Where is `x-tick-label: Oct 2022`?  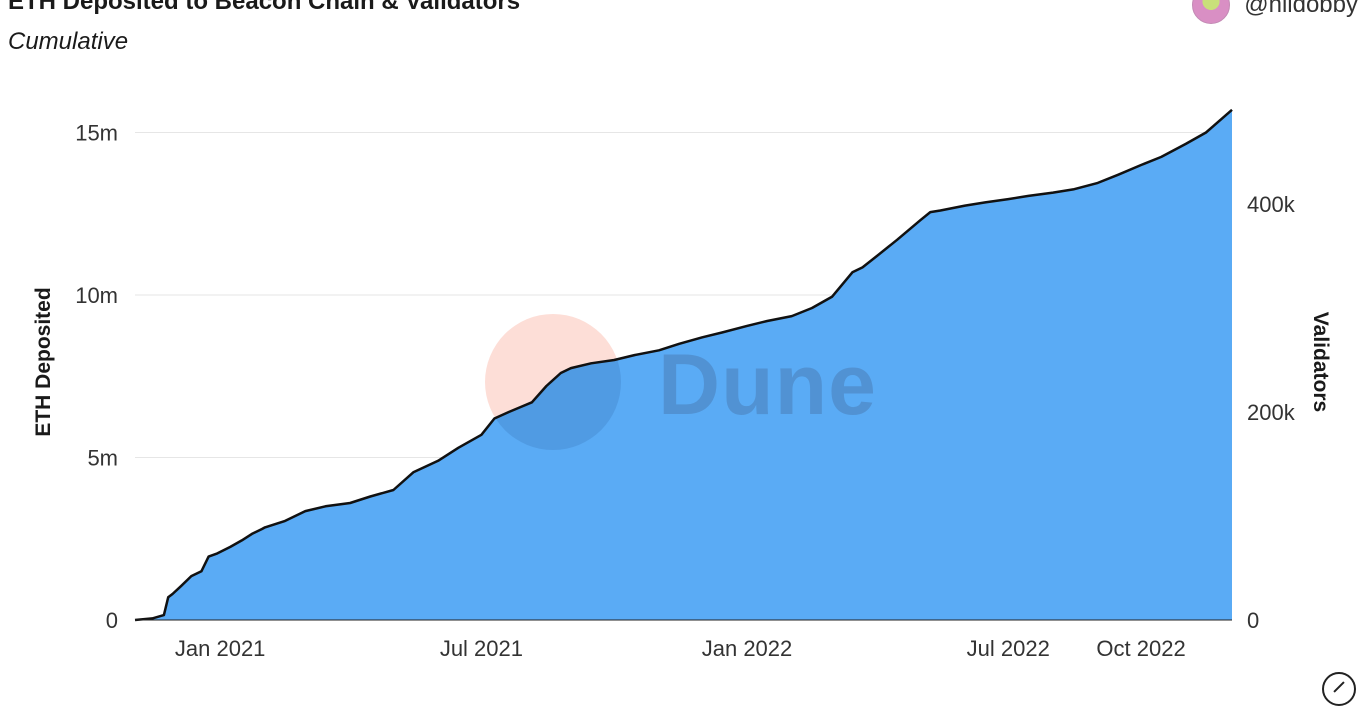 x-tick-label: Oct 2022 is located at coordinates (1140, 648).